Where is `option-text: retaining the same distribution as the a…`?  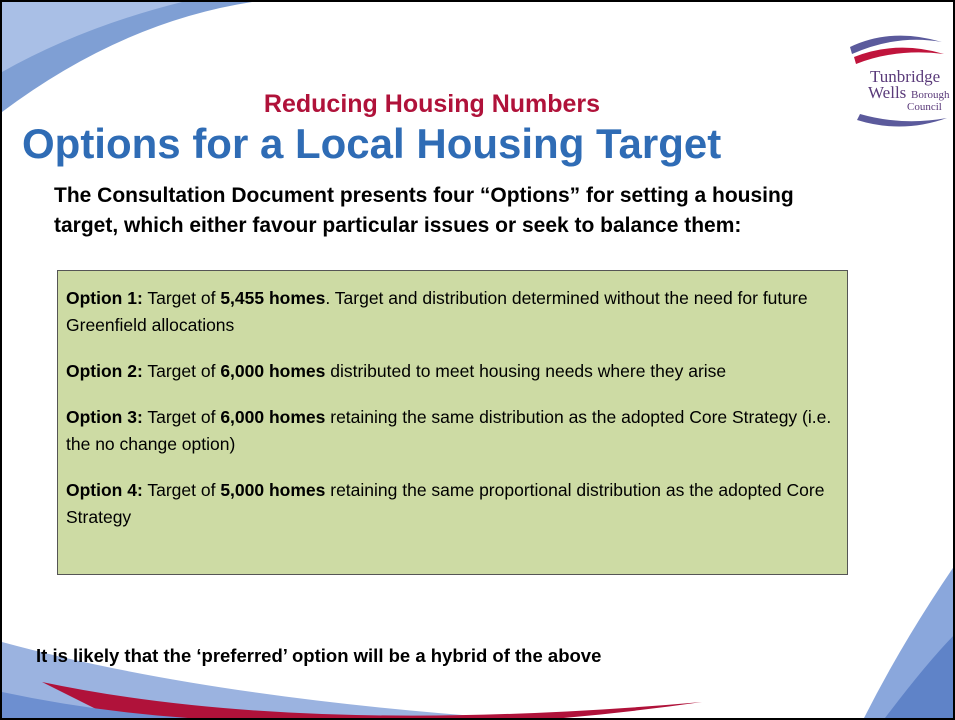 option-text: retaining the same distribution as the a… is located at coordinates (451, 430).